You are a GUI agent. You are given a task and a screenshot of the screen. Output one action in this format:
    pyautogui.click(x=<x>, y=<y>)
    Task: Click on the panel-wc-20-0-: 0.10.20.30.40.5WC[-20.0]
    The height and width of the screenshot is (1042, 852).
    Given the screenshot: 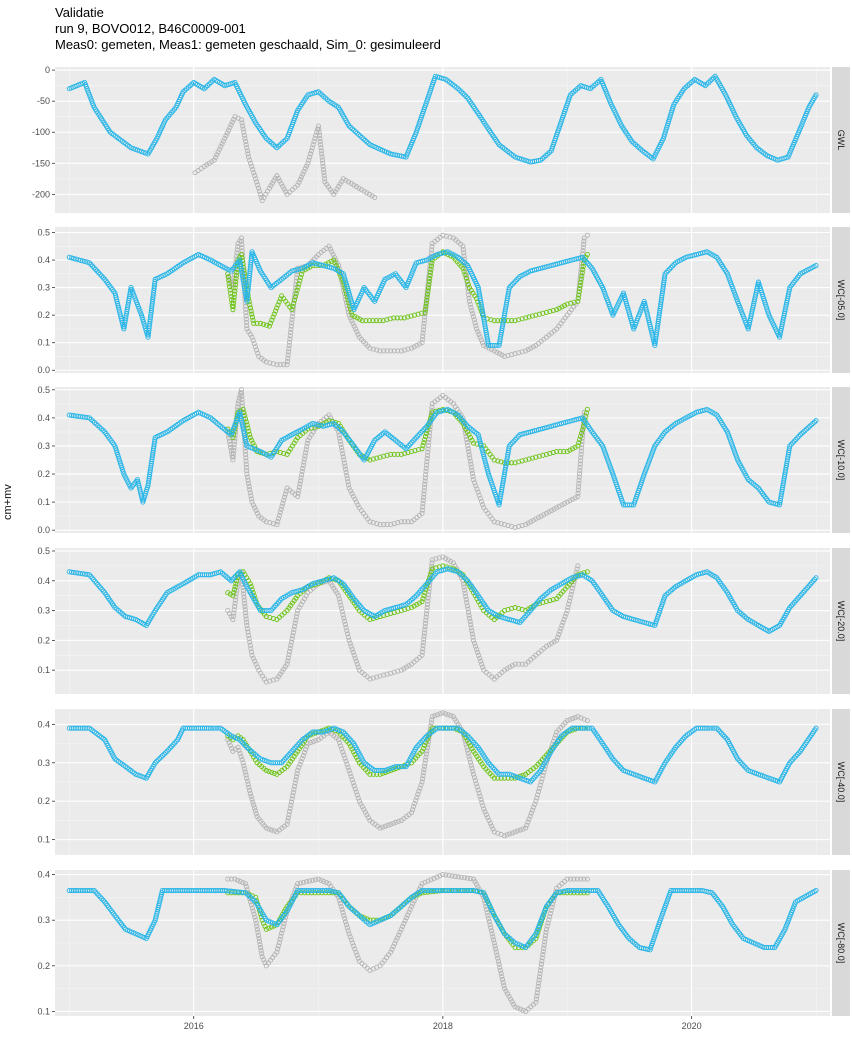 What is the action you would take?
    pyautogui.click(x=443, y=620)
    